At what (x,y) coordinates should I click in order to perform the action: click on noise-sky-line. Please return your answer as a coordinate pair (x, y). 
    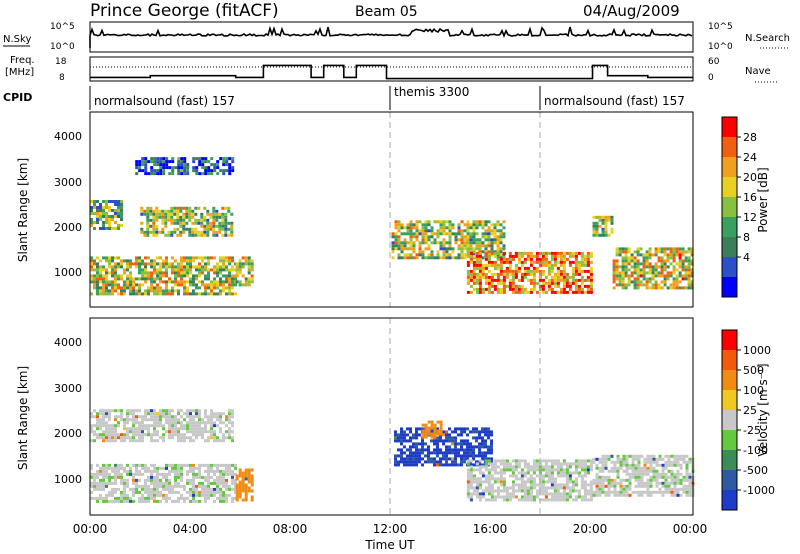
    Looking at the image, I should click on (391, 36).